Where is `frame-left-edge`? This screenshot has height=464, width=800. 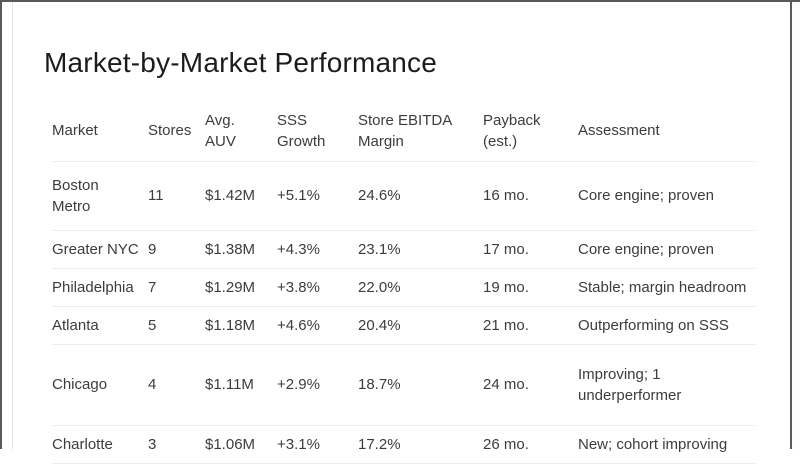
frame-left-edge is located at coordinates (1, 224).